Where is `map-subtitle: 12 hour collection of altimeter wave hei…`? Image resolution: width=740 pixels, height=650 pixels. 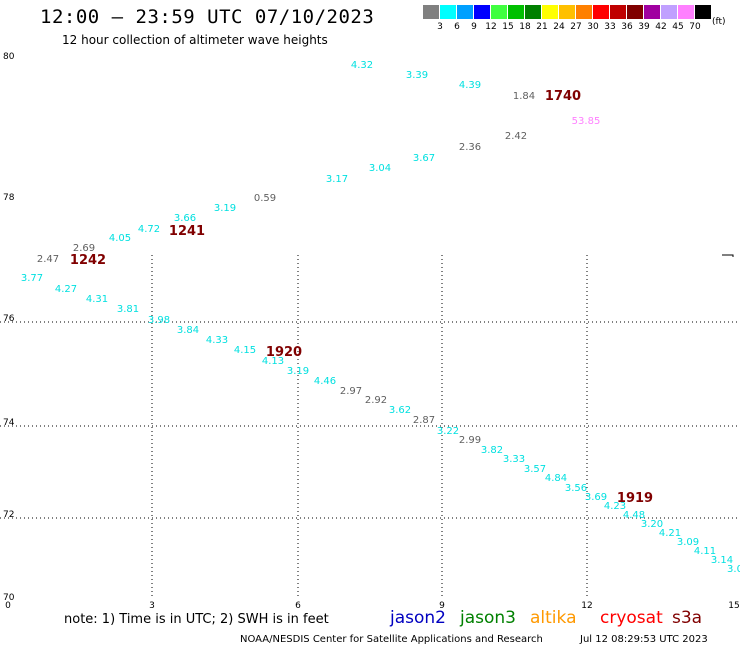
map-subtitle: 12 hour collection of altimeter wave hei… is located at coordinates (195, 40).